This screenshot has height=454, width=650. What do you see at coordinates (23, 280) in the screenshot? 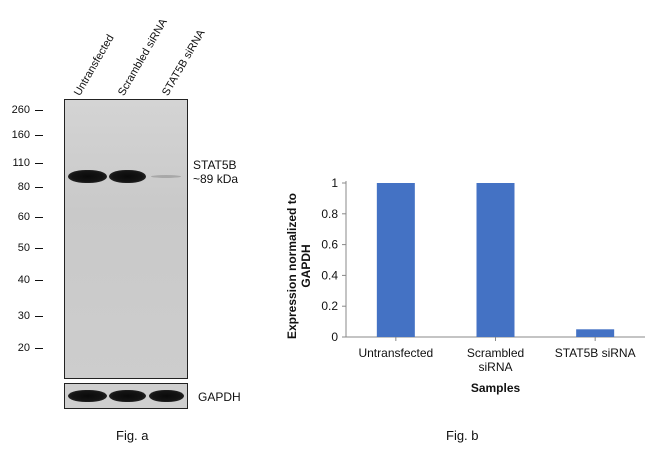
I see `mw-marker-40: 40` at bounding box center [23, 280].